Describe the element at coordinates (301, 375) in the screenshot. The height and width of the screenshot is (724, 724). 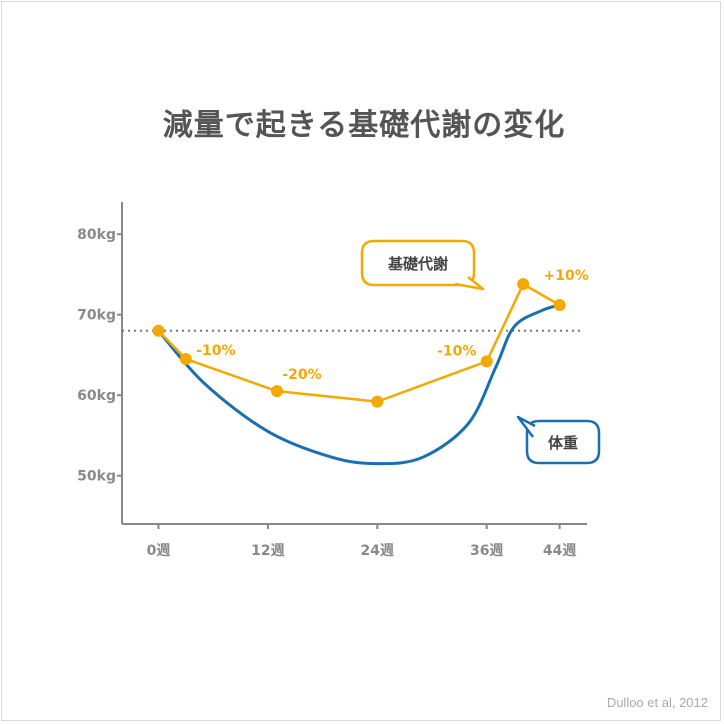
I see `percent-change-label: -20%` at that location.